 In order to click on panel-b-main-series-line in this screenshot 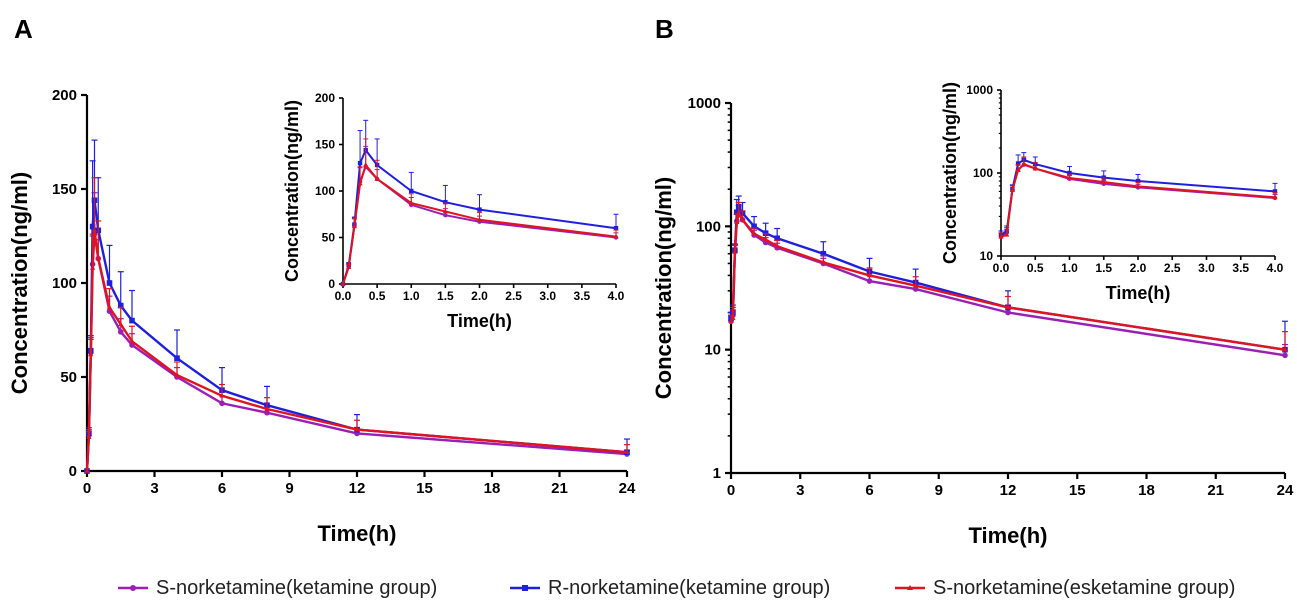, I will do `click(1007, 280)`.